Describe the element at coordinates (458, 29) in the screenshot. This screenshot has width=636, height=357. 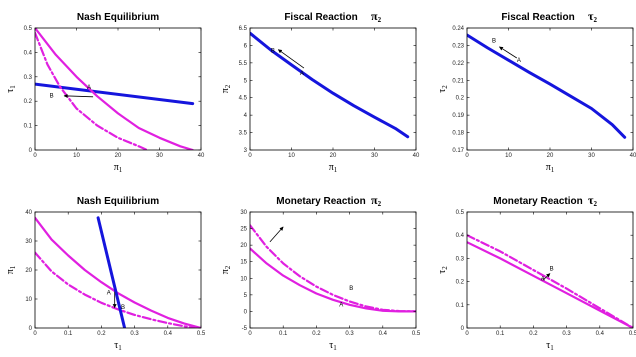
I see `y-tick-label: 0.24` at that location.